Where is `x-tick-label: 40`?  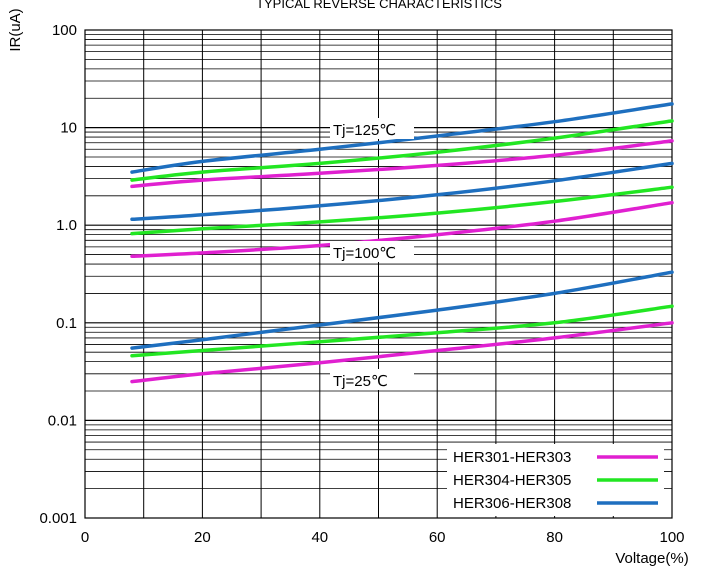
x-tick-label: 40 is located at coordinates (319, 537).